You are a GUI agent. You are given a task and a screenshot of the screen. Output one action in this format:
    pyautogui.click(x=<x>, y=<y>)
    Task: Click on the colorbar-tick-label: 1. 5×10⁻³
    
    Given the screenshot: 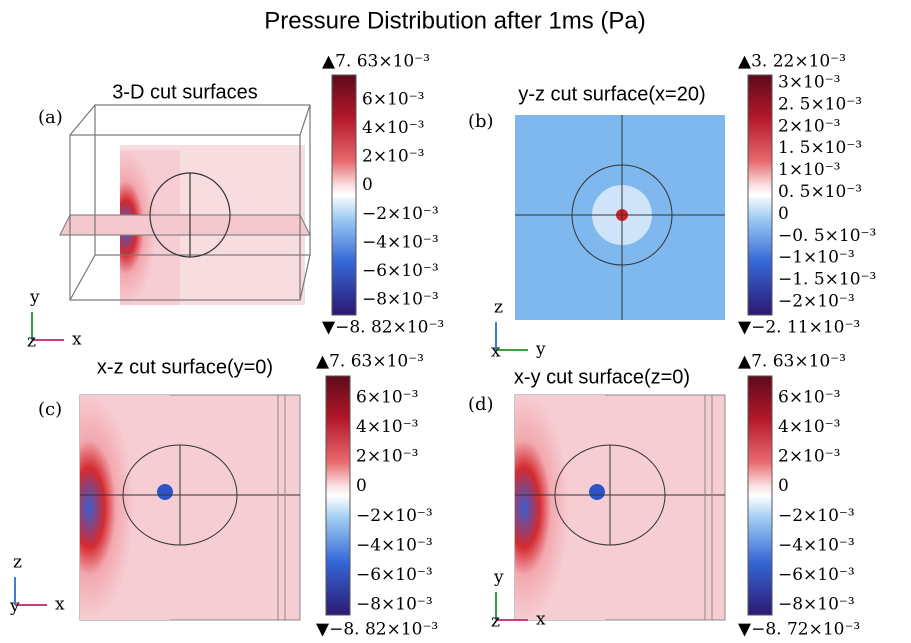 What is the action you would take?
    pyautogui.click(x=820, y=148)
    